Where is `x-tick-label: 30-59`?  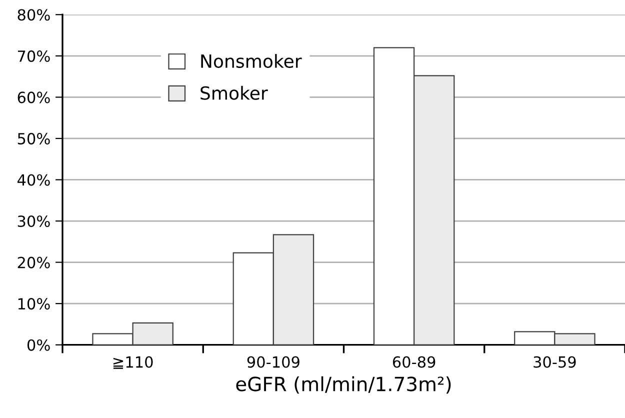 x-tick-label: 30-59 is located at coordinates (555, 362).